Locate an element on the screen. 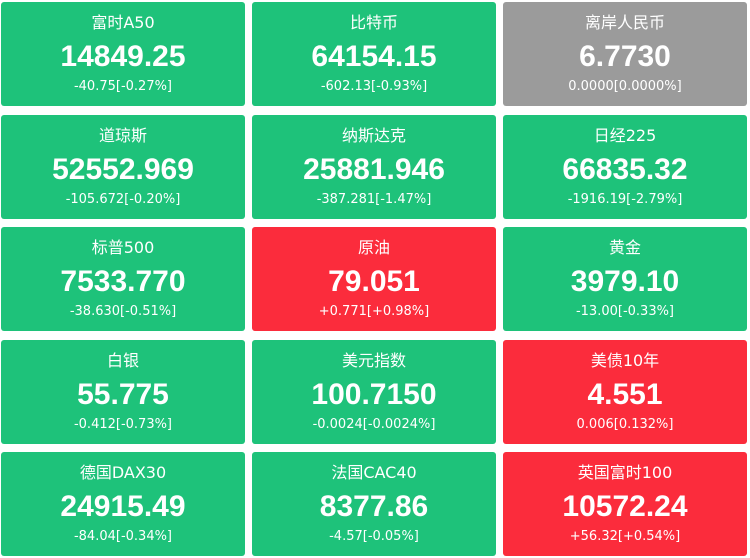  quote-tile: 黄金 3979.10 -13.00[-0.33%] is located at coordinates (625, 279).